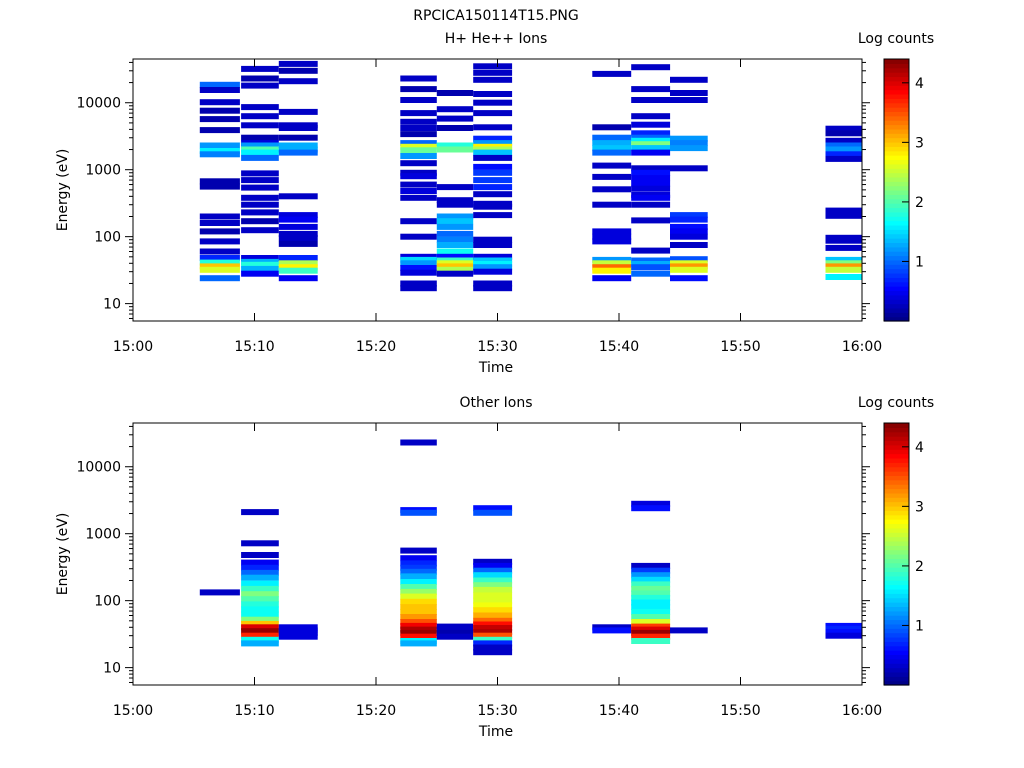 This screenshot has height=768, width=1024. I want to click on colorbar-tick-label: 1, so click(919, 626).